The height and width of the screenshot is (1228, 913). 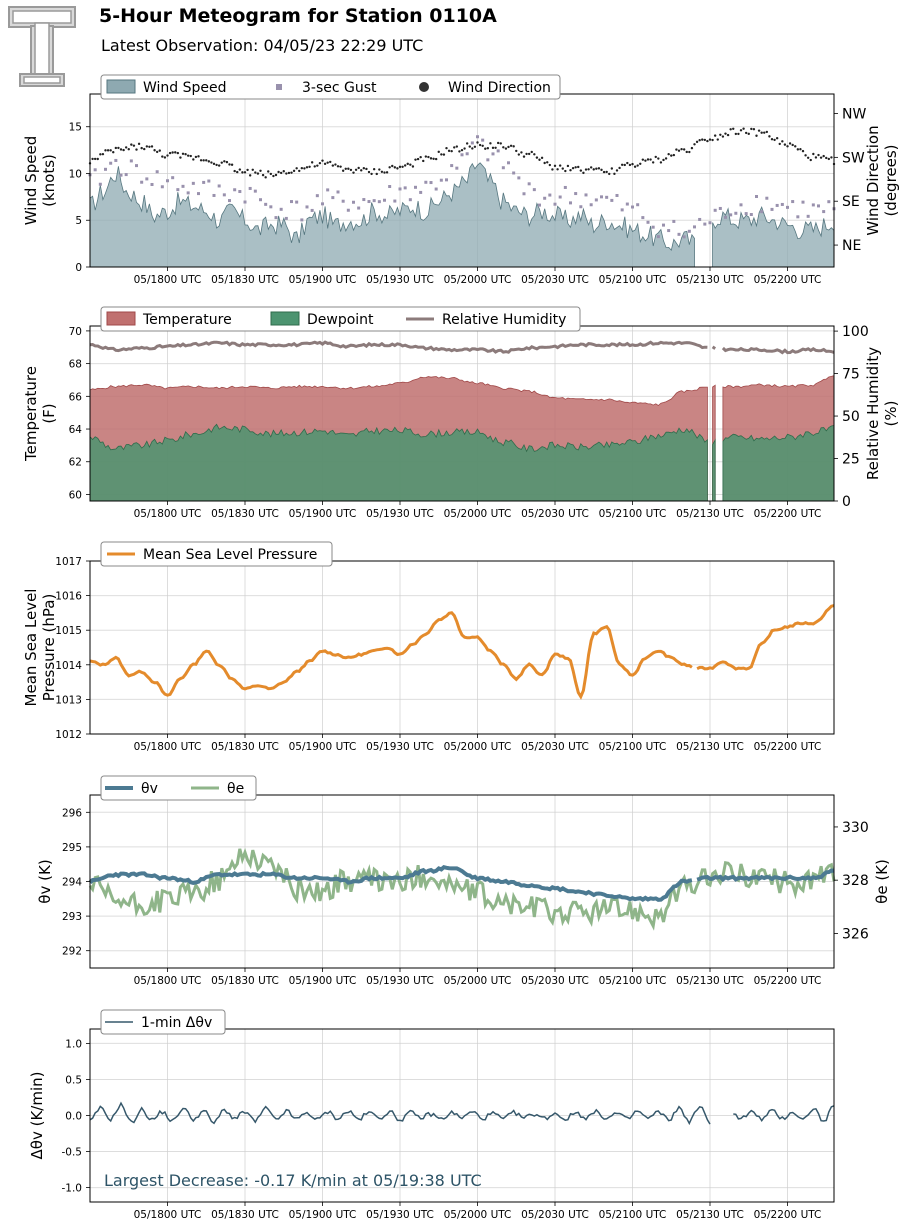 I want to click on x-tick-label: 05/1830 UTC, so click(x=245, y=747).